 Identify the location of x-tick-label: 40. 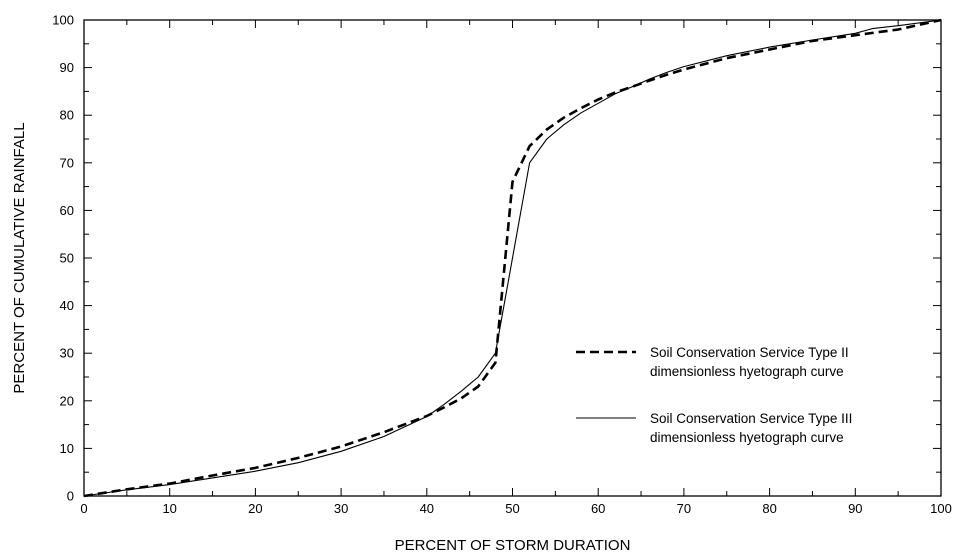
(427, 508).